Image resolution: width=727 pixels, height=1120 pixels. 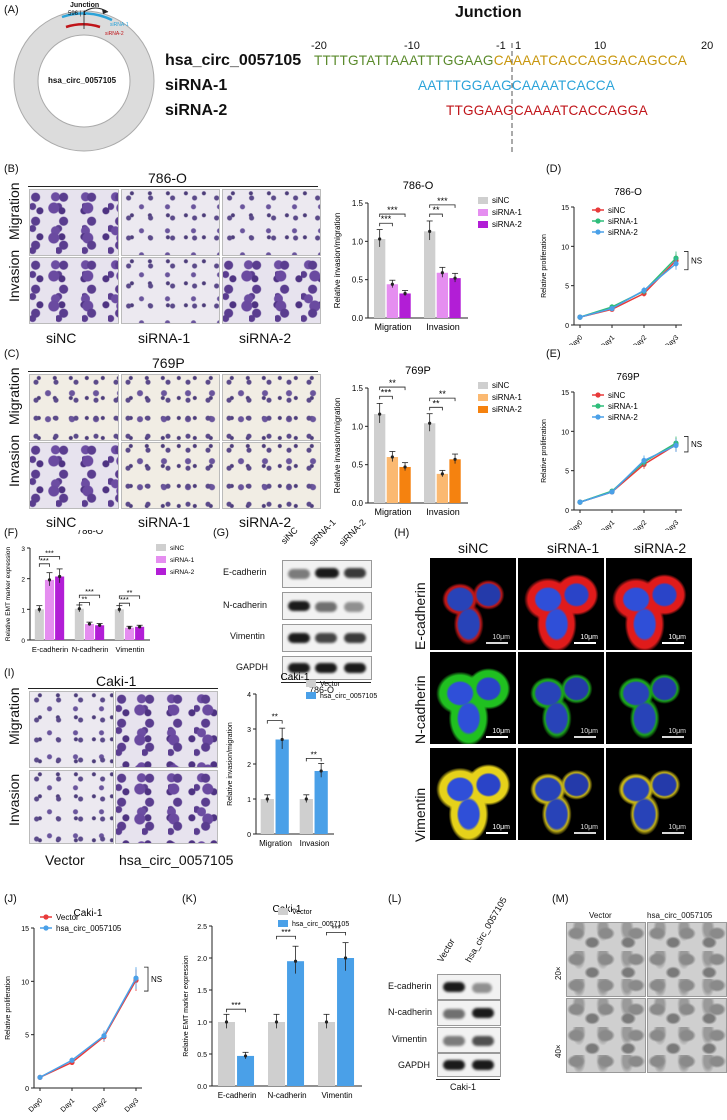 What do you see at coordinates (395, 899) in the screenshot?
I see `panel-label-l: (L)` at bounding box center [395, 899].